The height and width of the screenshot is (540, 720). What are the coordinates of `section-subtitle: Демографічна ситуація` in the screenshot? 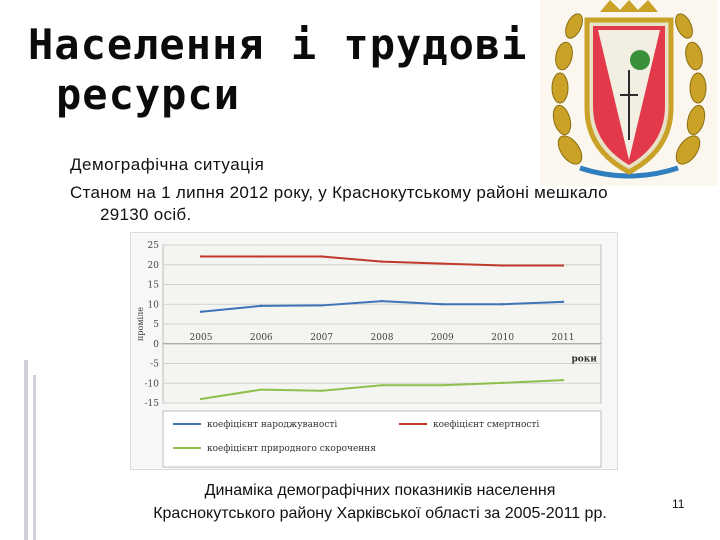 It's located at (167, 164).